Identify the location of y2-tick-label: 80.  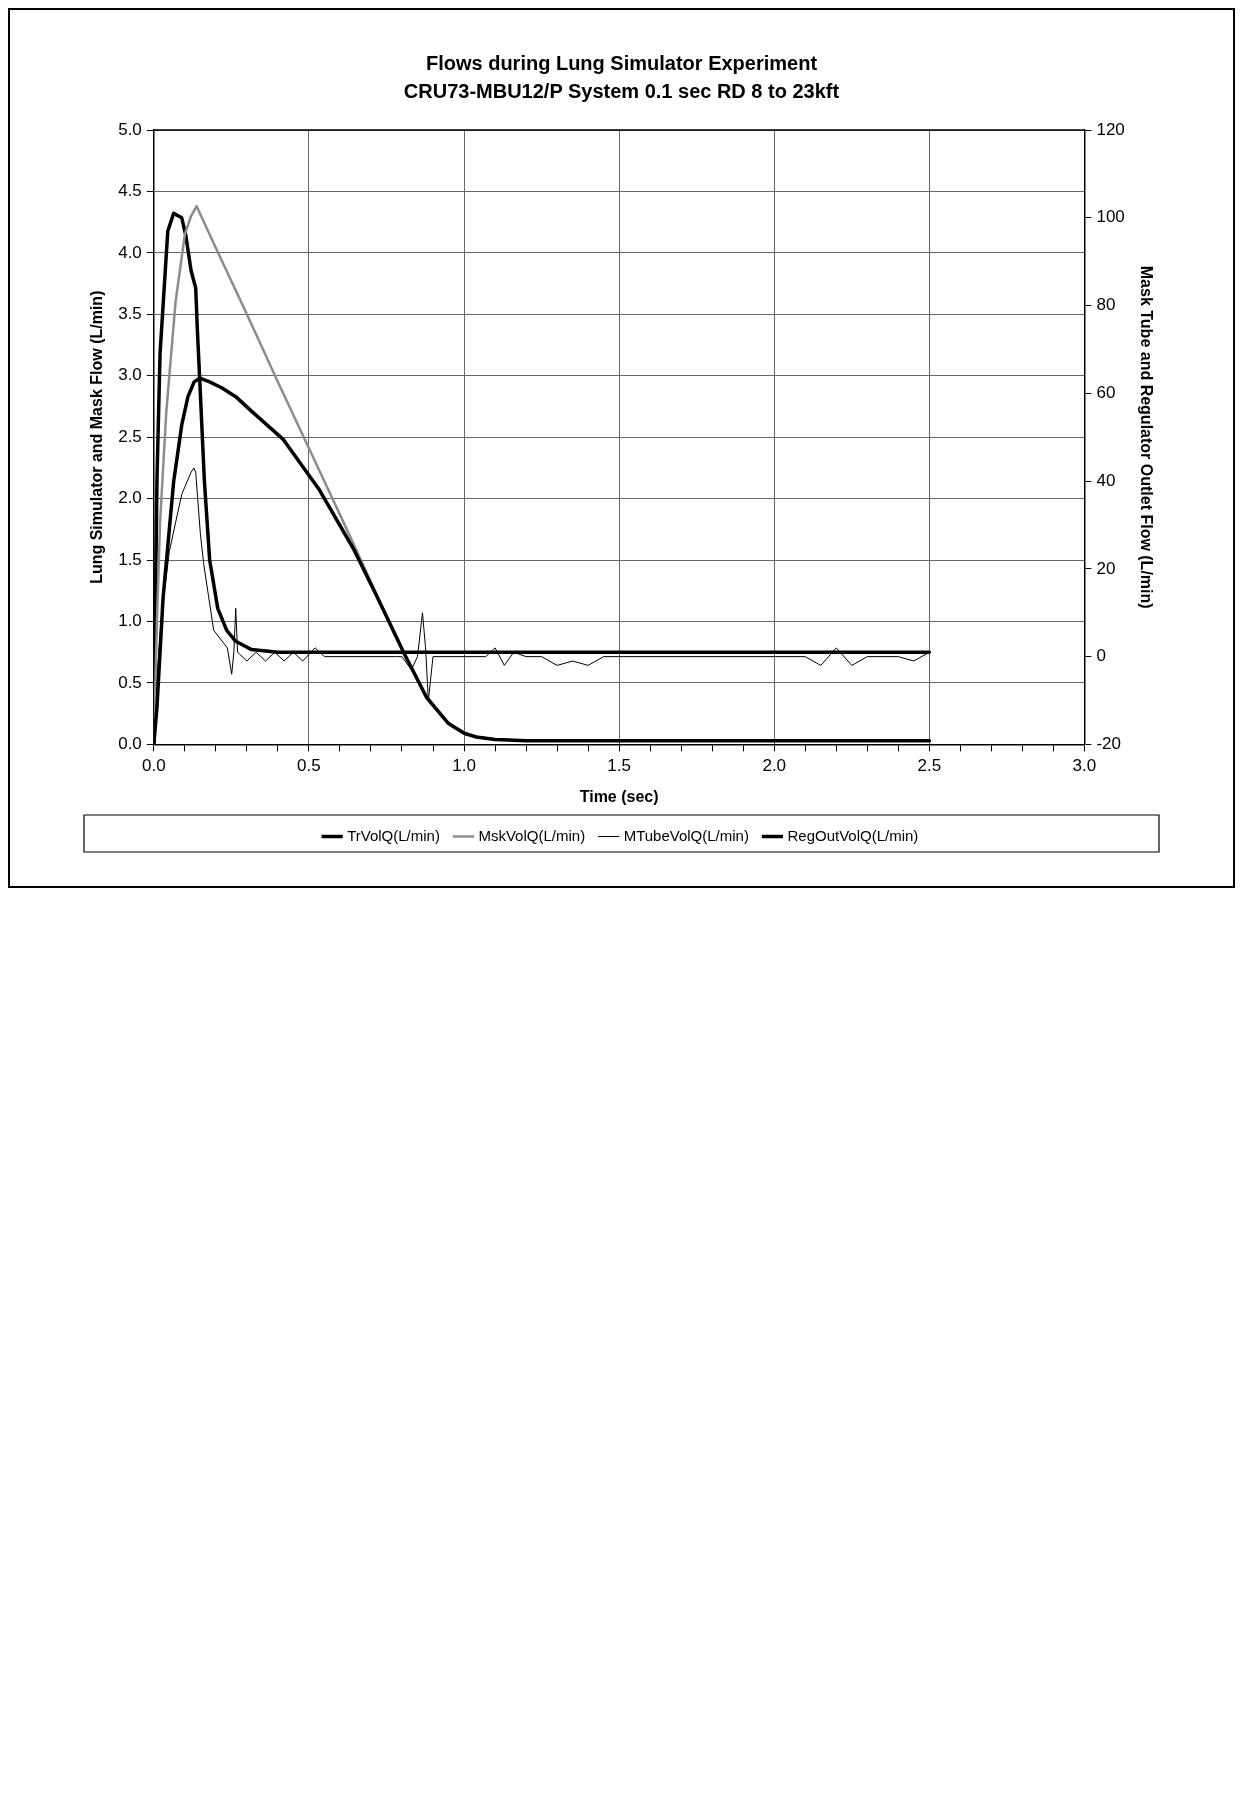
(1106, 305).